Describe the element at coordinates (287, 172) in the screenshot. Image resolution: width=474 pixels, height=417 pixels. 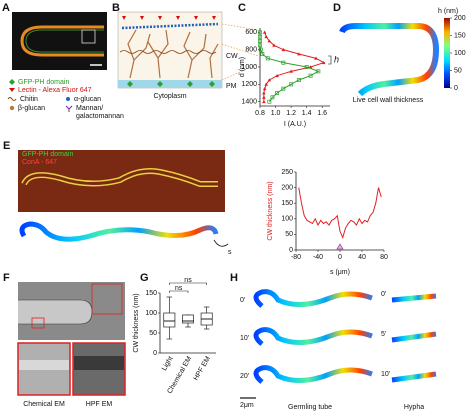
I see `y-tick-label: 250` at that location.